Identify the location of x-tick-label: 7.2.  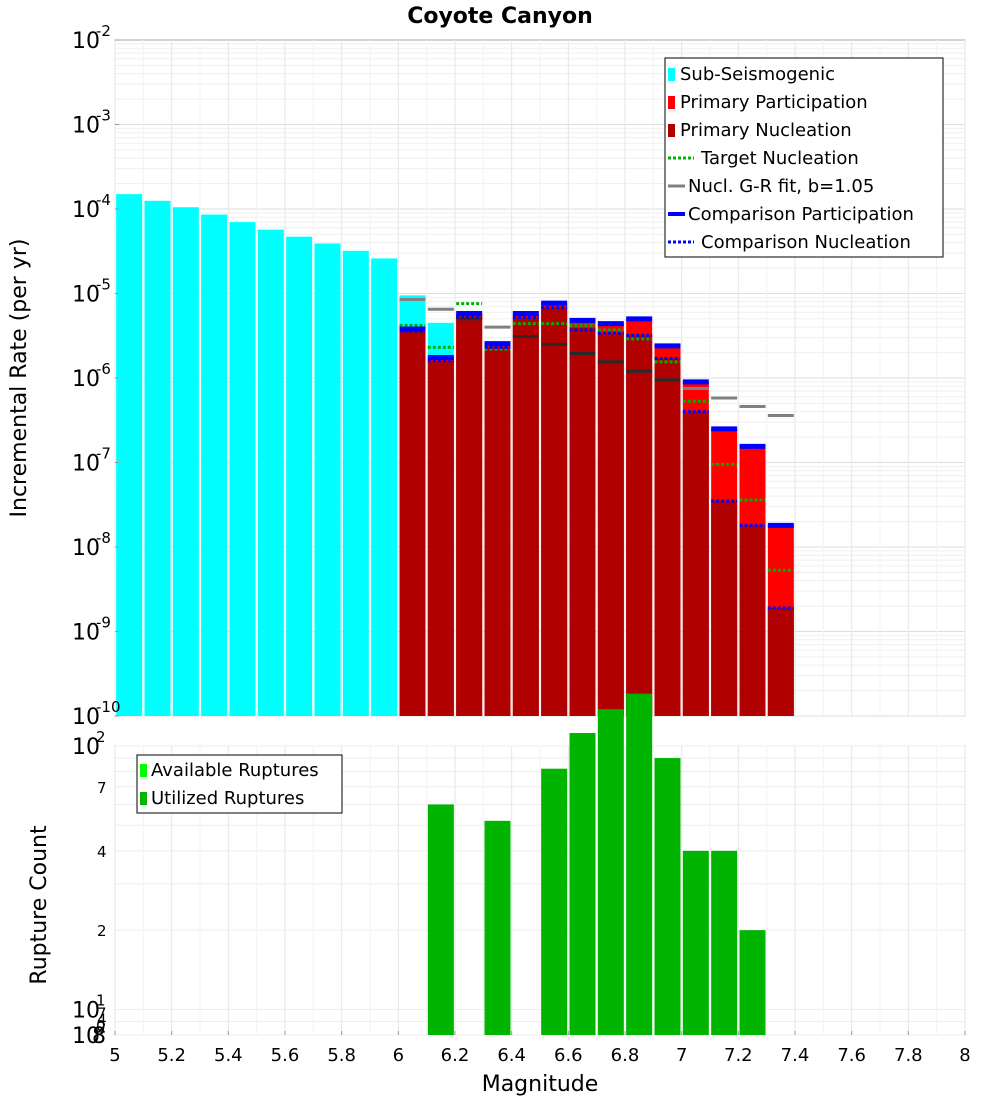
(738, 1055).